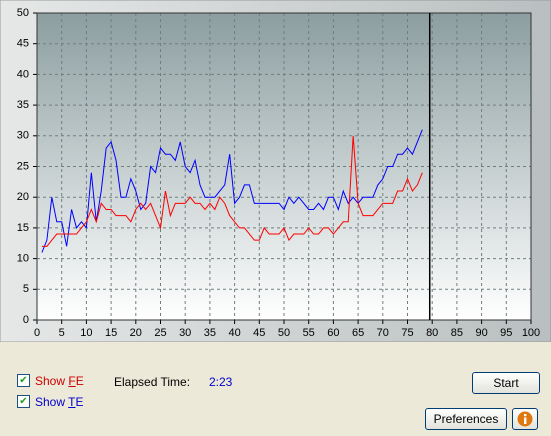 The image size is (551, 436). Describe the element at coordinates (59, 381) in the screenshot. I see `checkbox-label: Show FE` at that location.